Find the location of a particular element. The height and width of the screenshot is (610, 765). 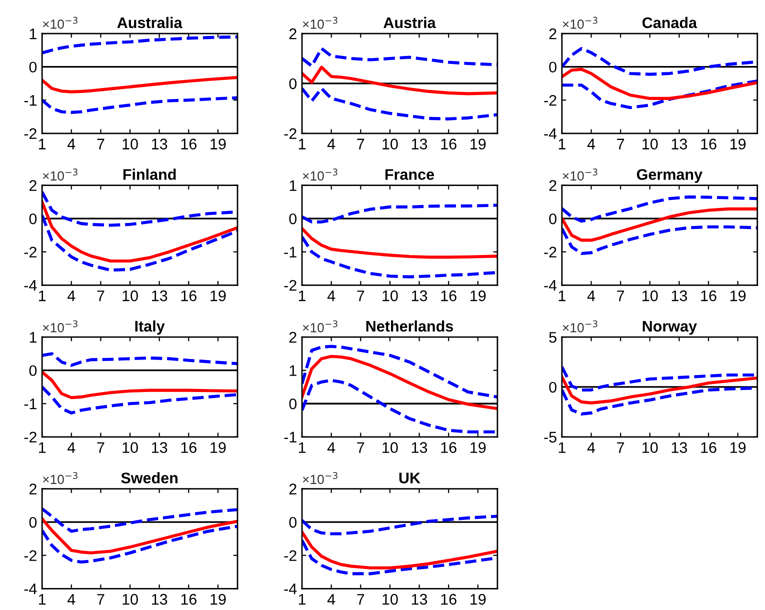

chart-title: Australia is located at coordinates (149, 22).